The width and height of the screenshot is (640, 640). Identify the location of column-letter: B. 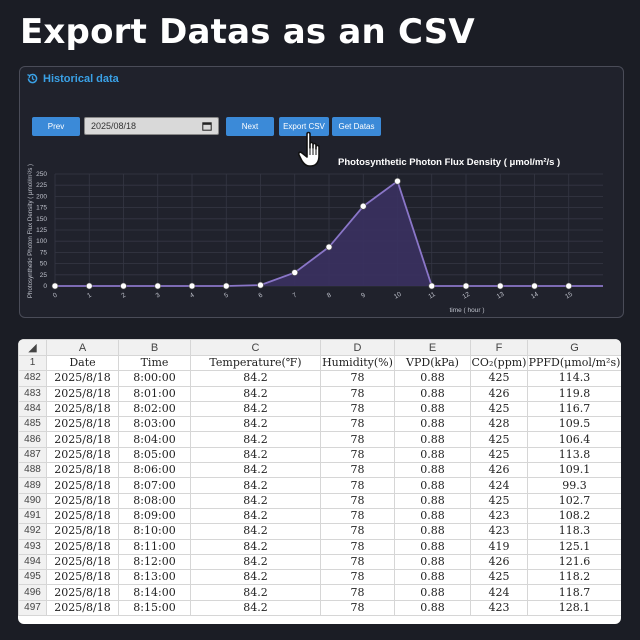
(154, 347).